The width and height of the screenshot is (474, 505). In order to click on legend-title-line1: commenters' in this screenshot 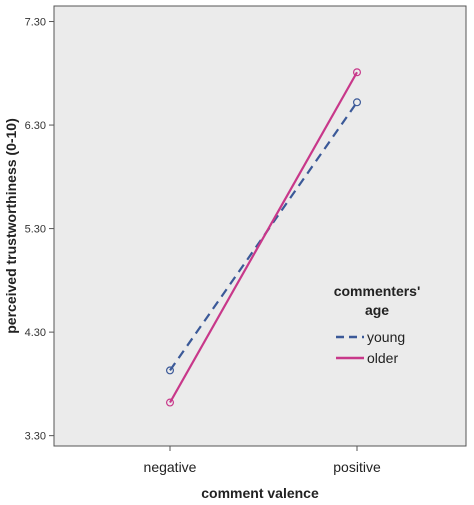, I will do `click(377, 291)`.